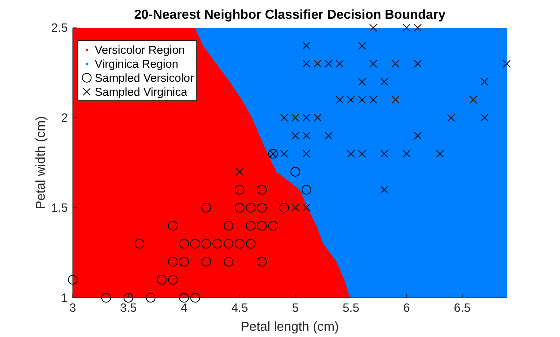 The width and height of the screenshot is (560, 337). What do you see at coordinates (64, 298) in the screenshot?
I see `y-tick-label: 1` at bounding box center [64, 298].